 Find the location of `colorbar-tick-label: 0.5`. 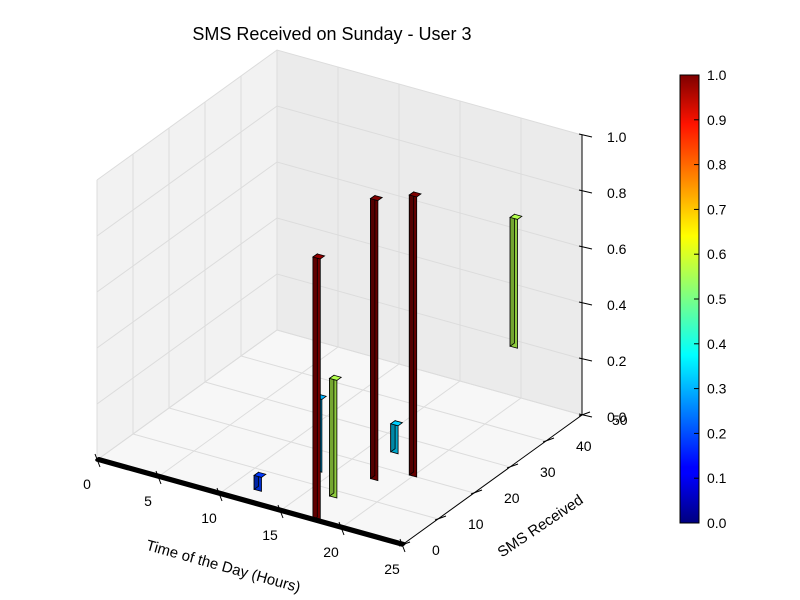

colorbar-tick-label: 0.5 is located at coordinates (717, 299).